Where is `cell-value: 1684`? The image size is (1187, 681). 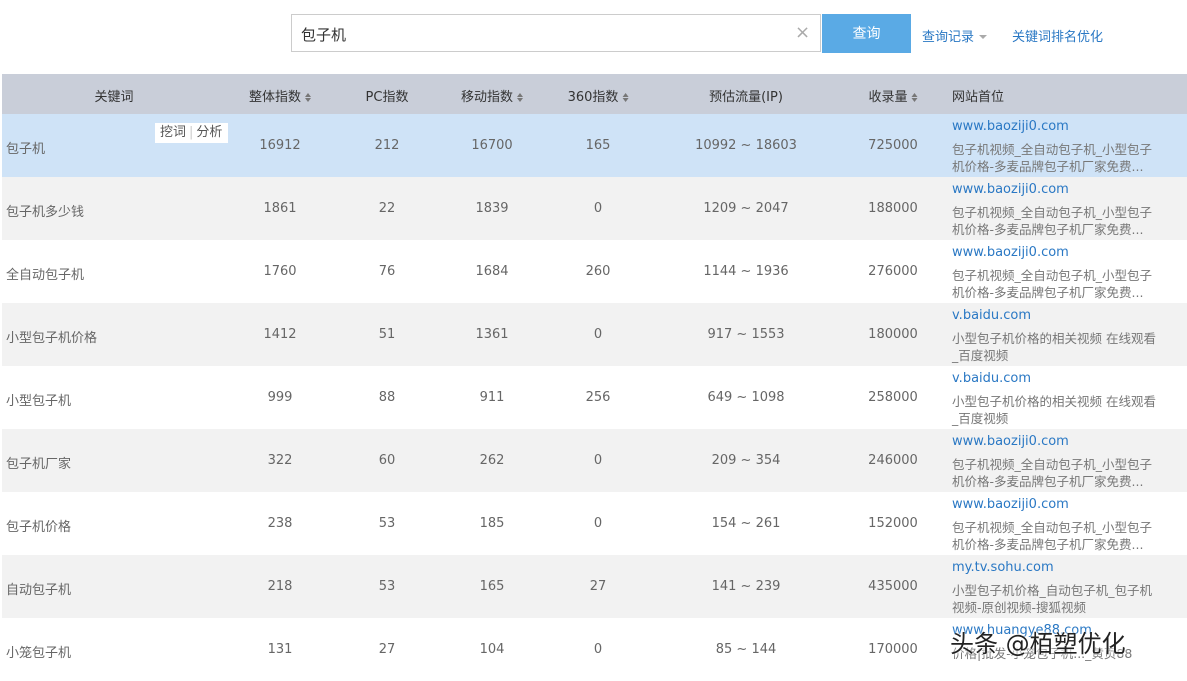
cell-value: 1684 is located at coordinates (492, 271).